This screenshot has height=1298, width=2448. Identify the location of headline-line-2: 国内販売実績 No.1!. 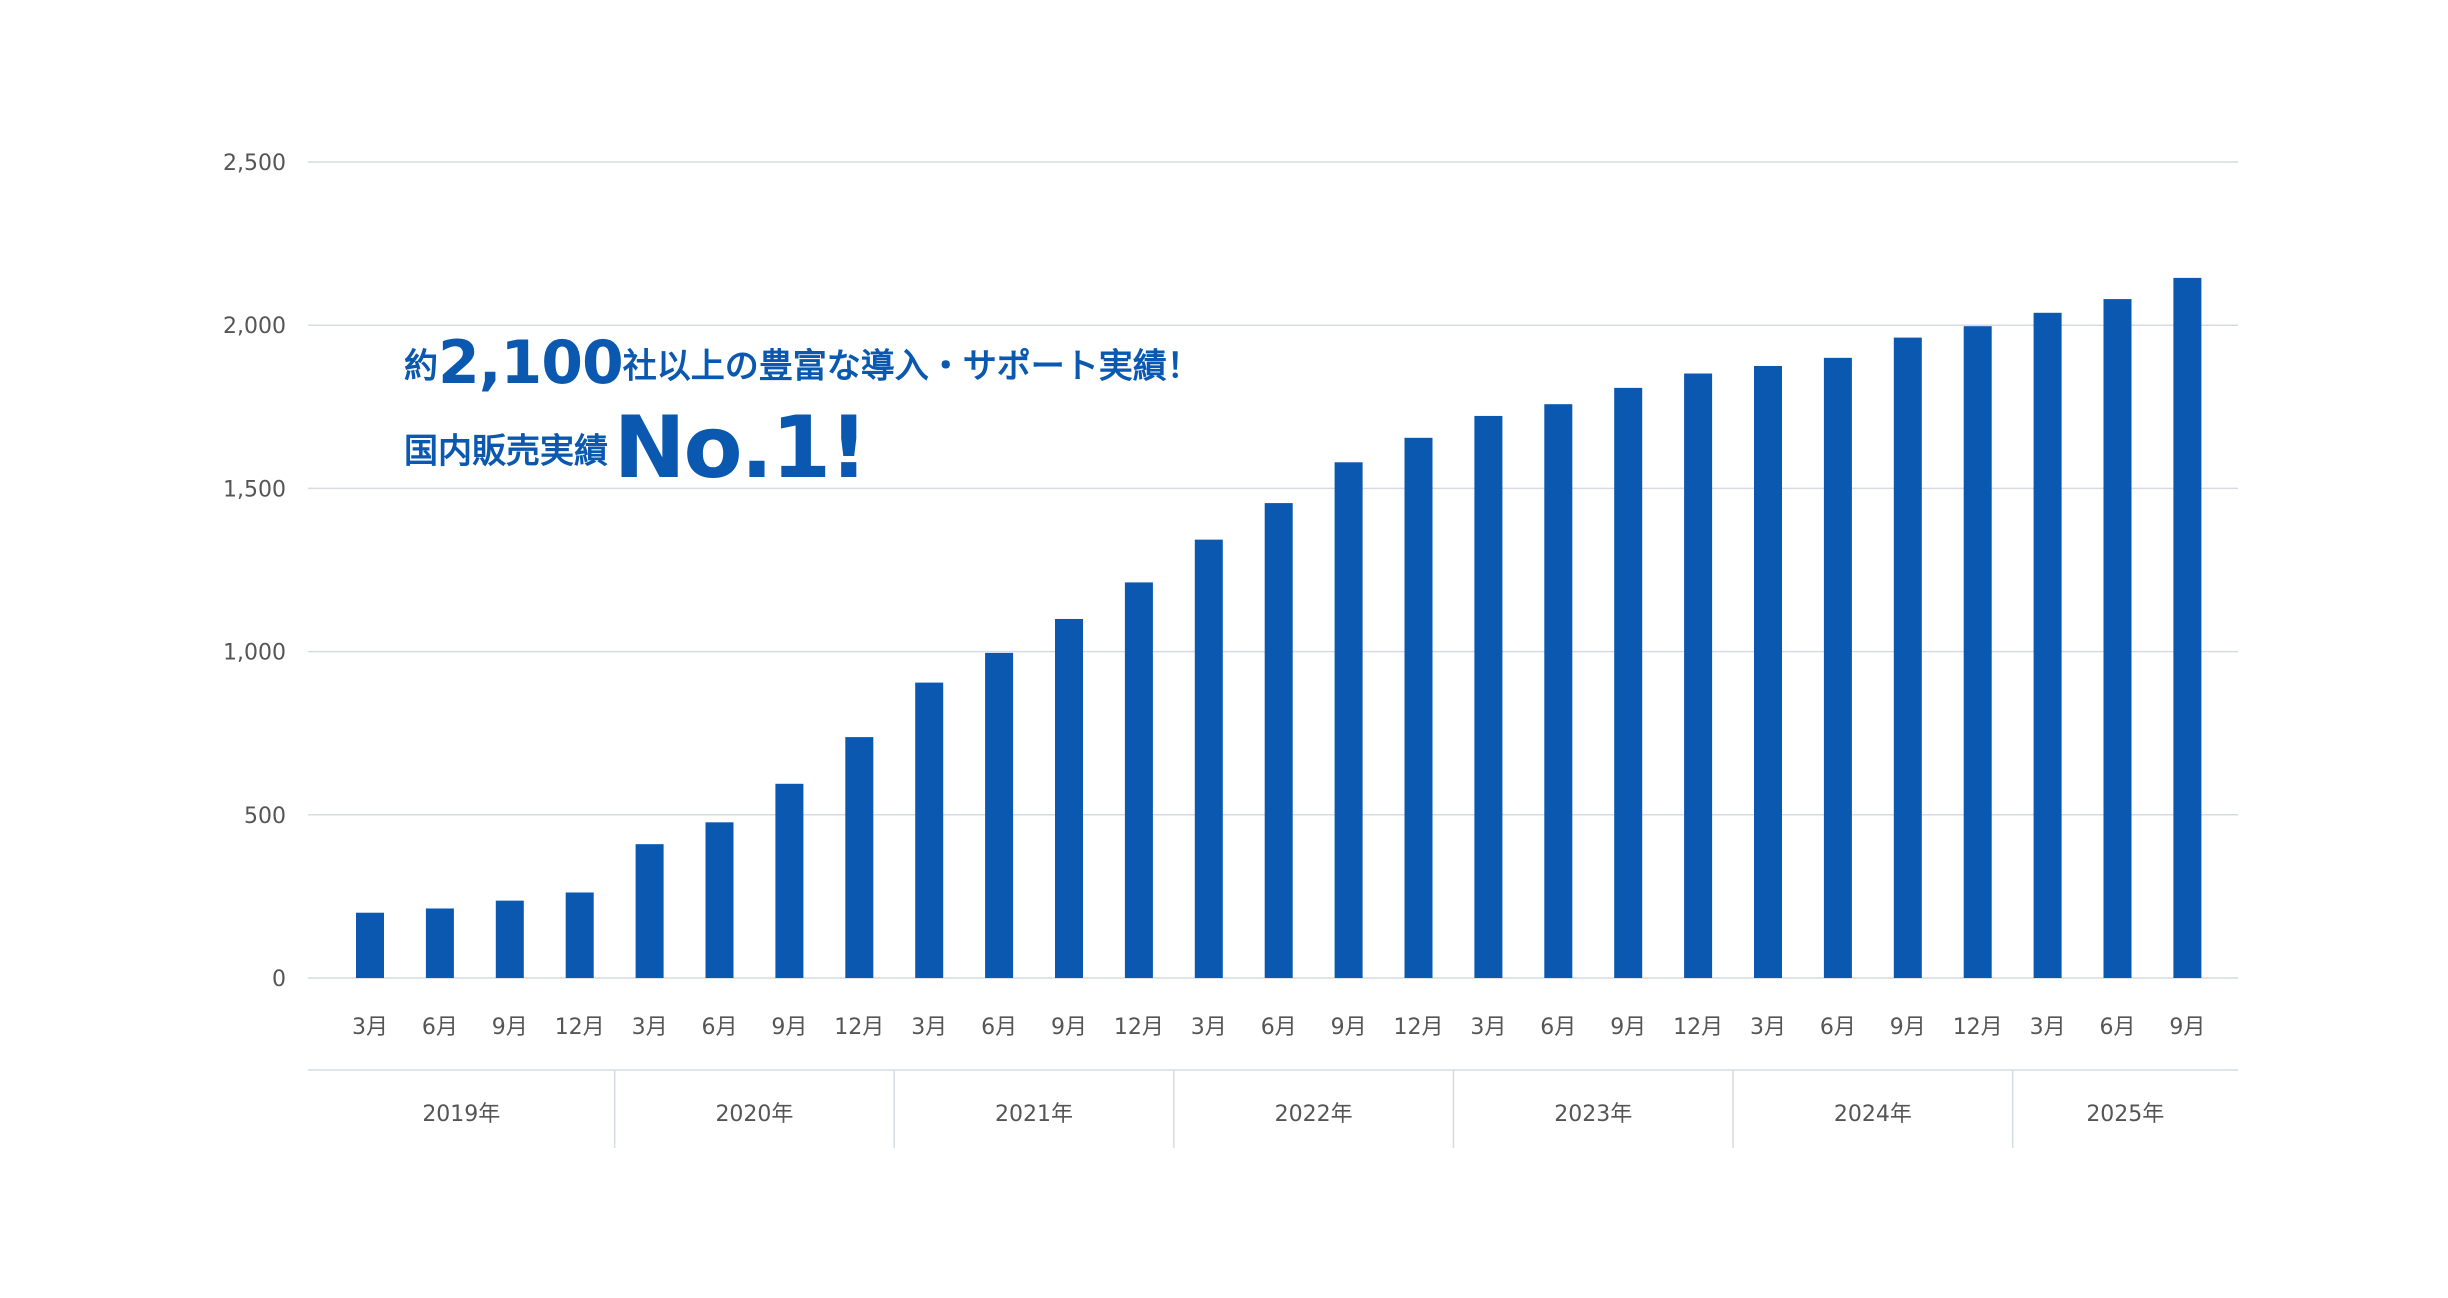
(636, 448).